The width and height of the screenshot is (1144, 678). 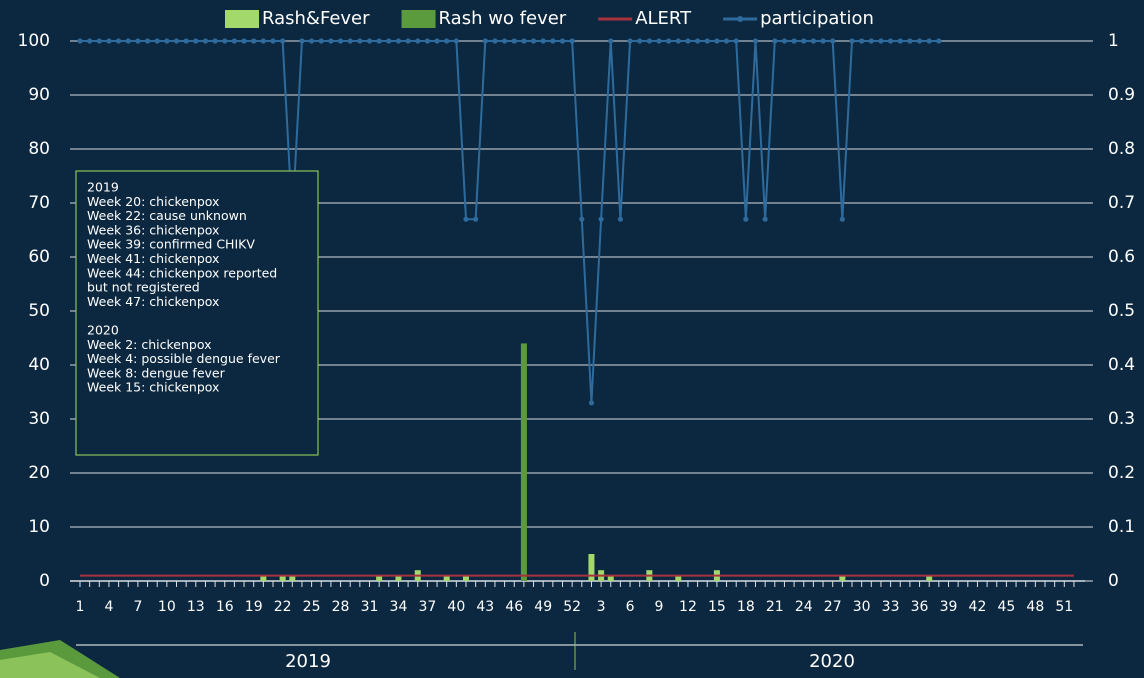 I want to click on x-tick-label: 13, so click(x=196, y=607).